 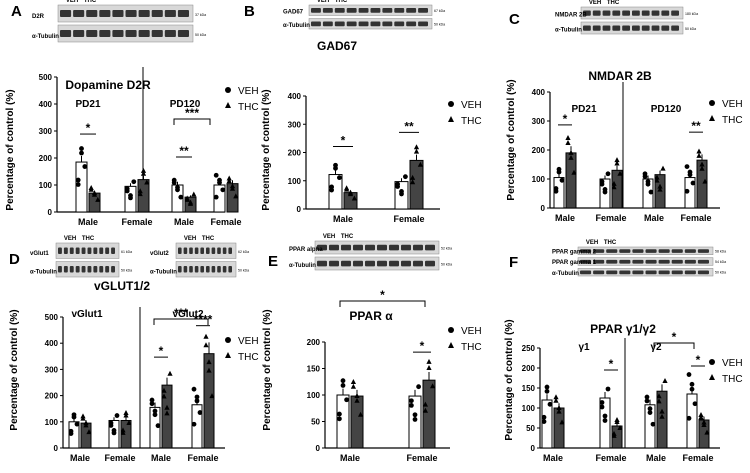 I want to click on chart-title: PPAR α, so click(x=371, y=316).